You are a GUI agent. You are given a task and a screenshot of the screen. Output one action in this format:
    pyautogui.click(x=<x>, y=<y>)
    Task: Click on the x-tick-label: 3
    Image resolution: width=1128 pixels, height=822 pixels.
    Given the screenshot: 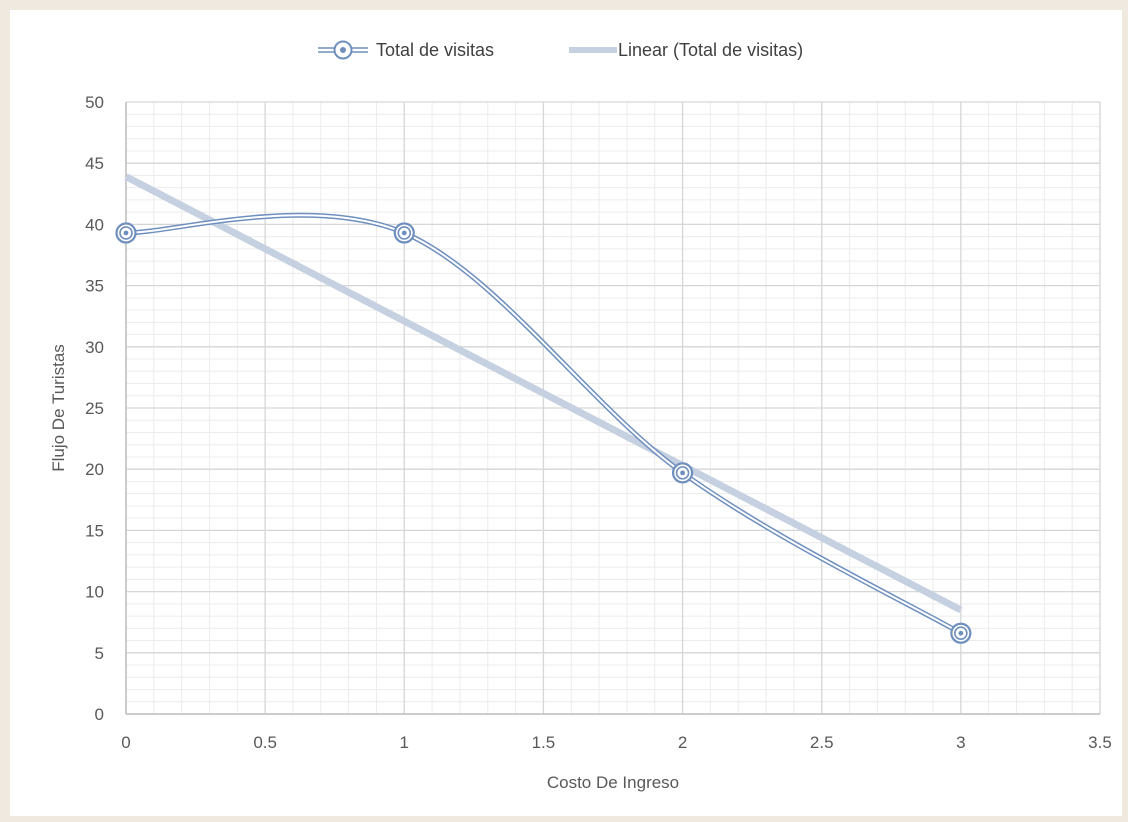 What is the action you would take?
    pyautogui.click(x=960, y=742)
    